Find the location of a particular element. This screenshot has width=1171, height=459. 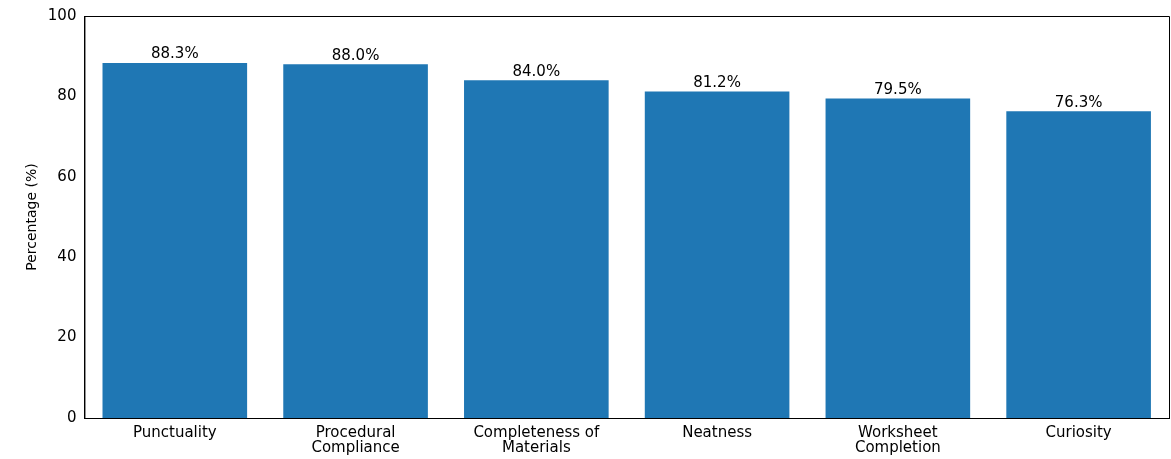

x-tick-label: Punctuality is located at coordinates (174, 432).